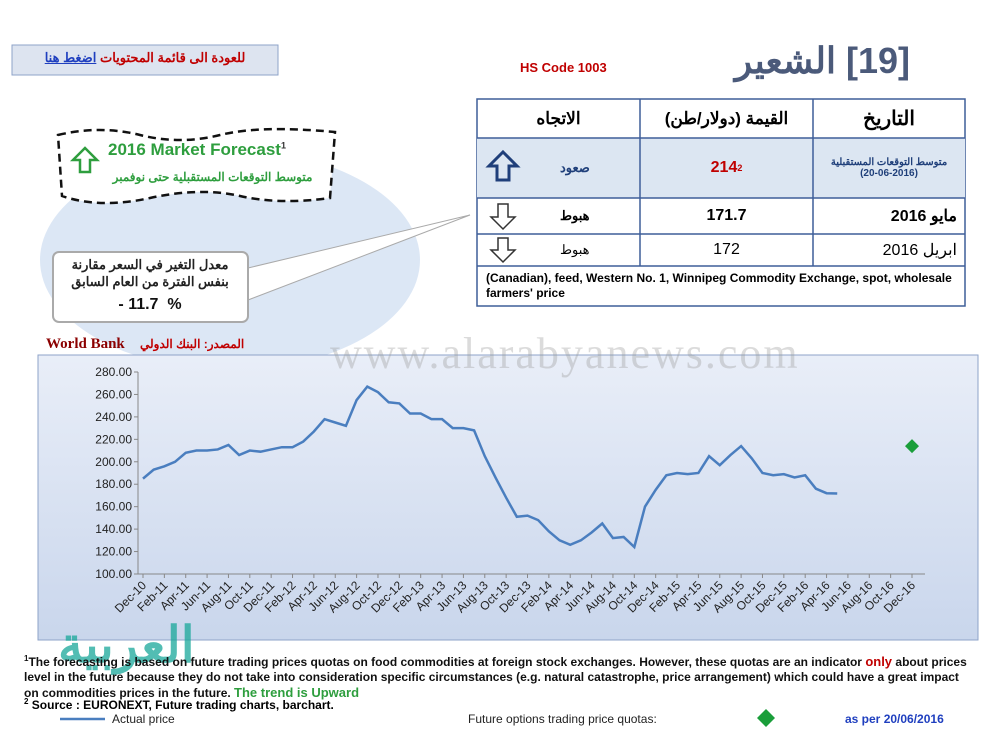  Describe the element at coordinates (923, 216) in the screenshot. I see `date-cell: مايو 2016` at that location.